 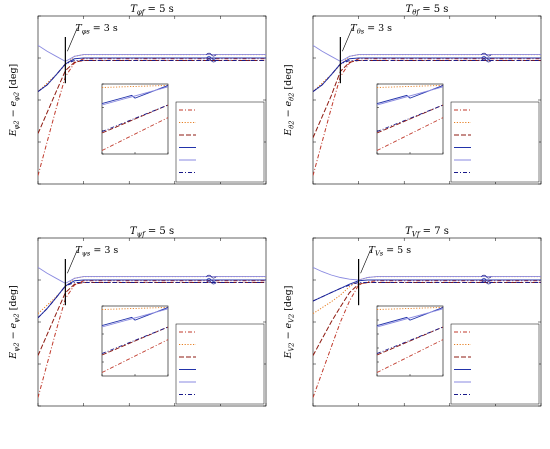 I want to click on y-axis-label: EV2 − eV2 [deg], so click(x=289, y=323).